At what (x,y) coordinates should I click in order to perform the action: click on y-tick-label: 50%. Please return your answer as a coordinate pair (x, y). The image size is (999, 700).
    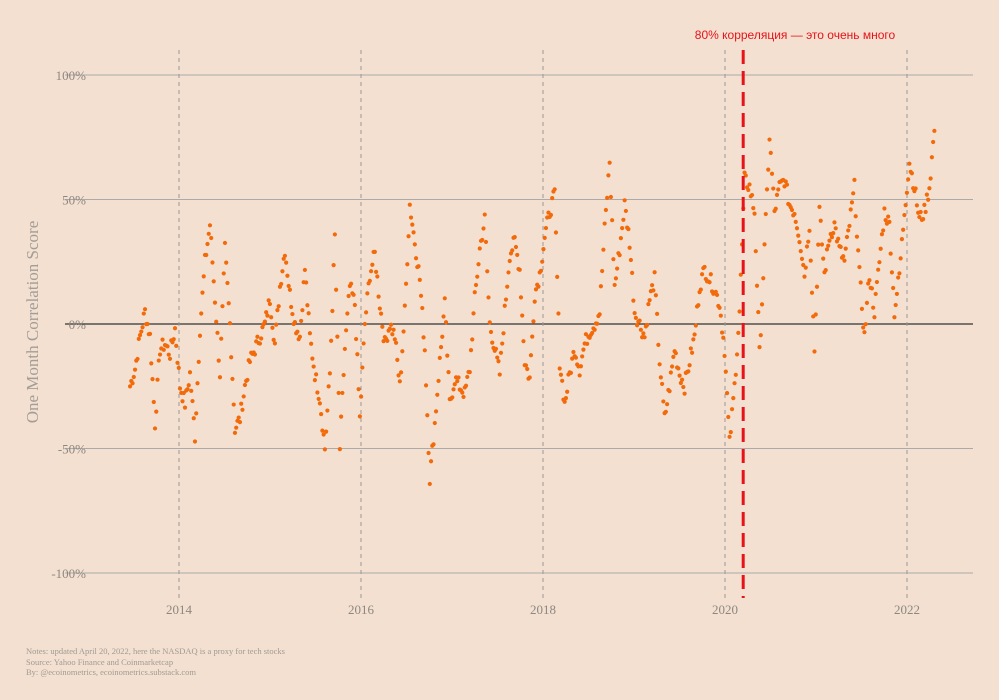
    Looking at the image, I should click on (74, 200).